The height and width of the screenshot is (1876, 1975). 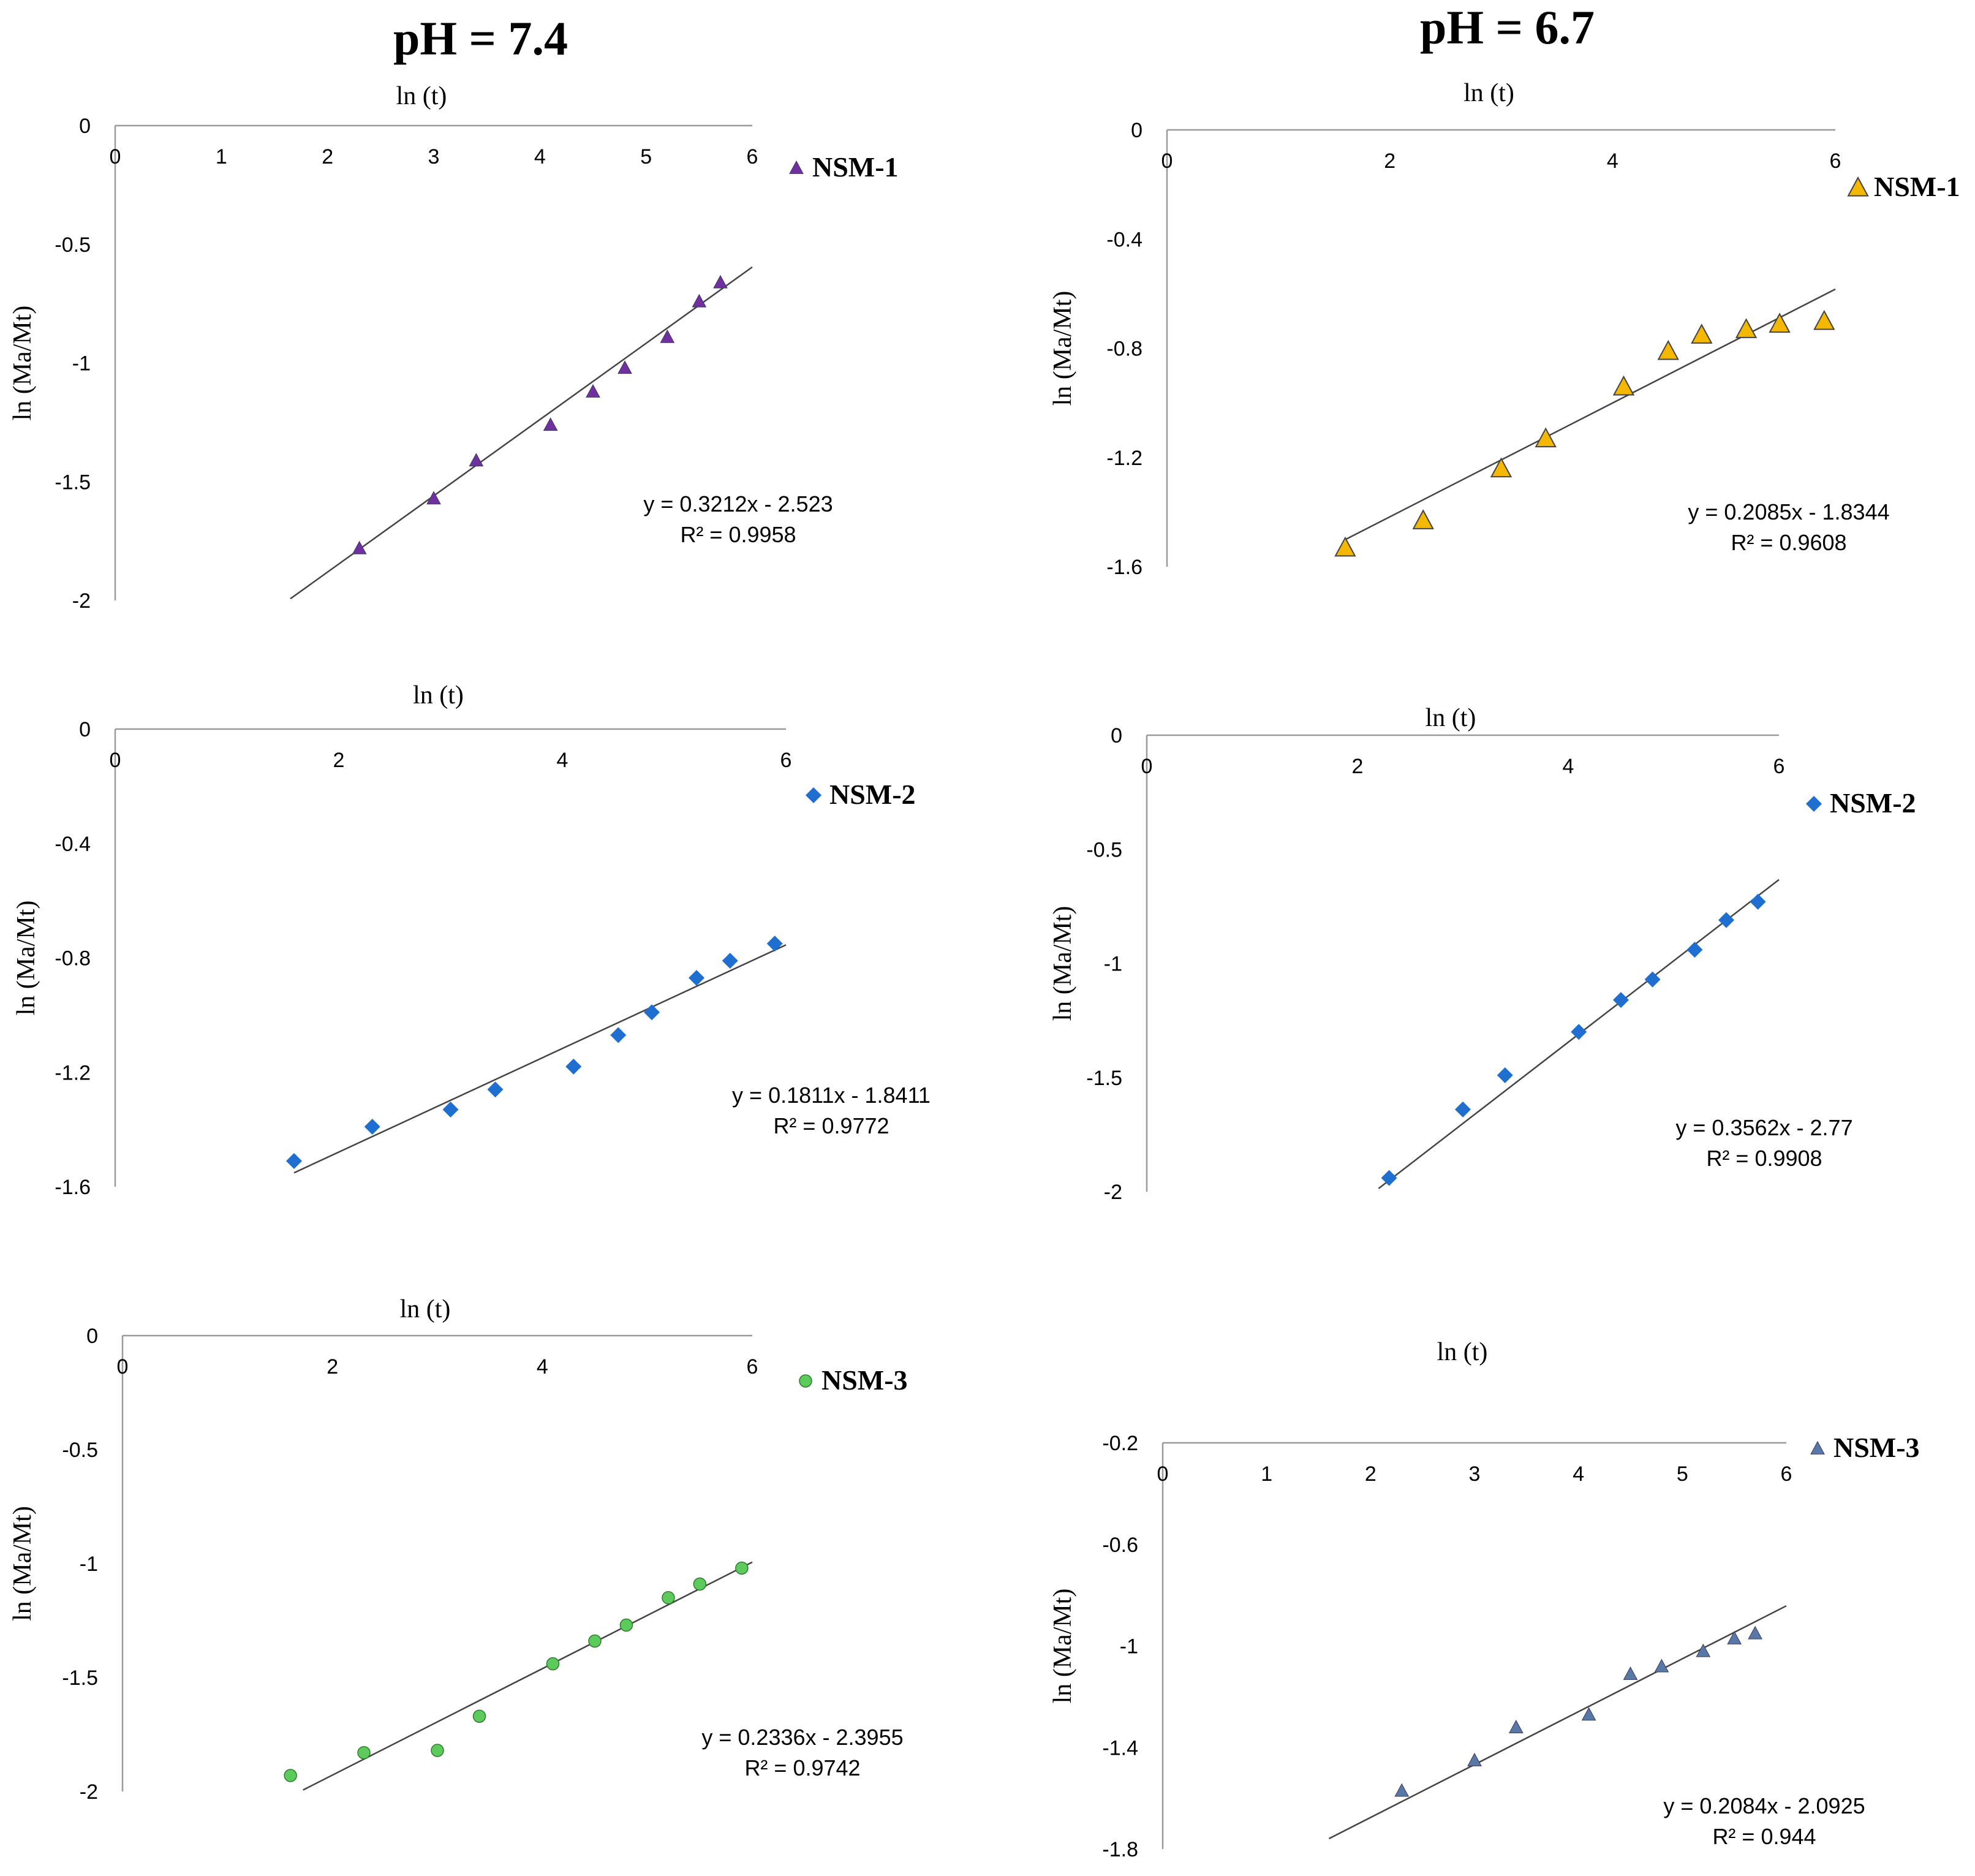 I want to click on x-tick-label: 3, so click(x=434, y=157).